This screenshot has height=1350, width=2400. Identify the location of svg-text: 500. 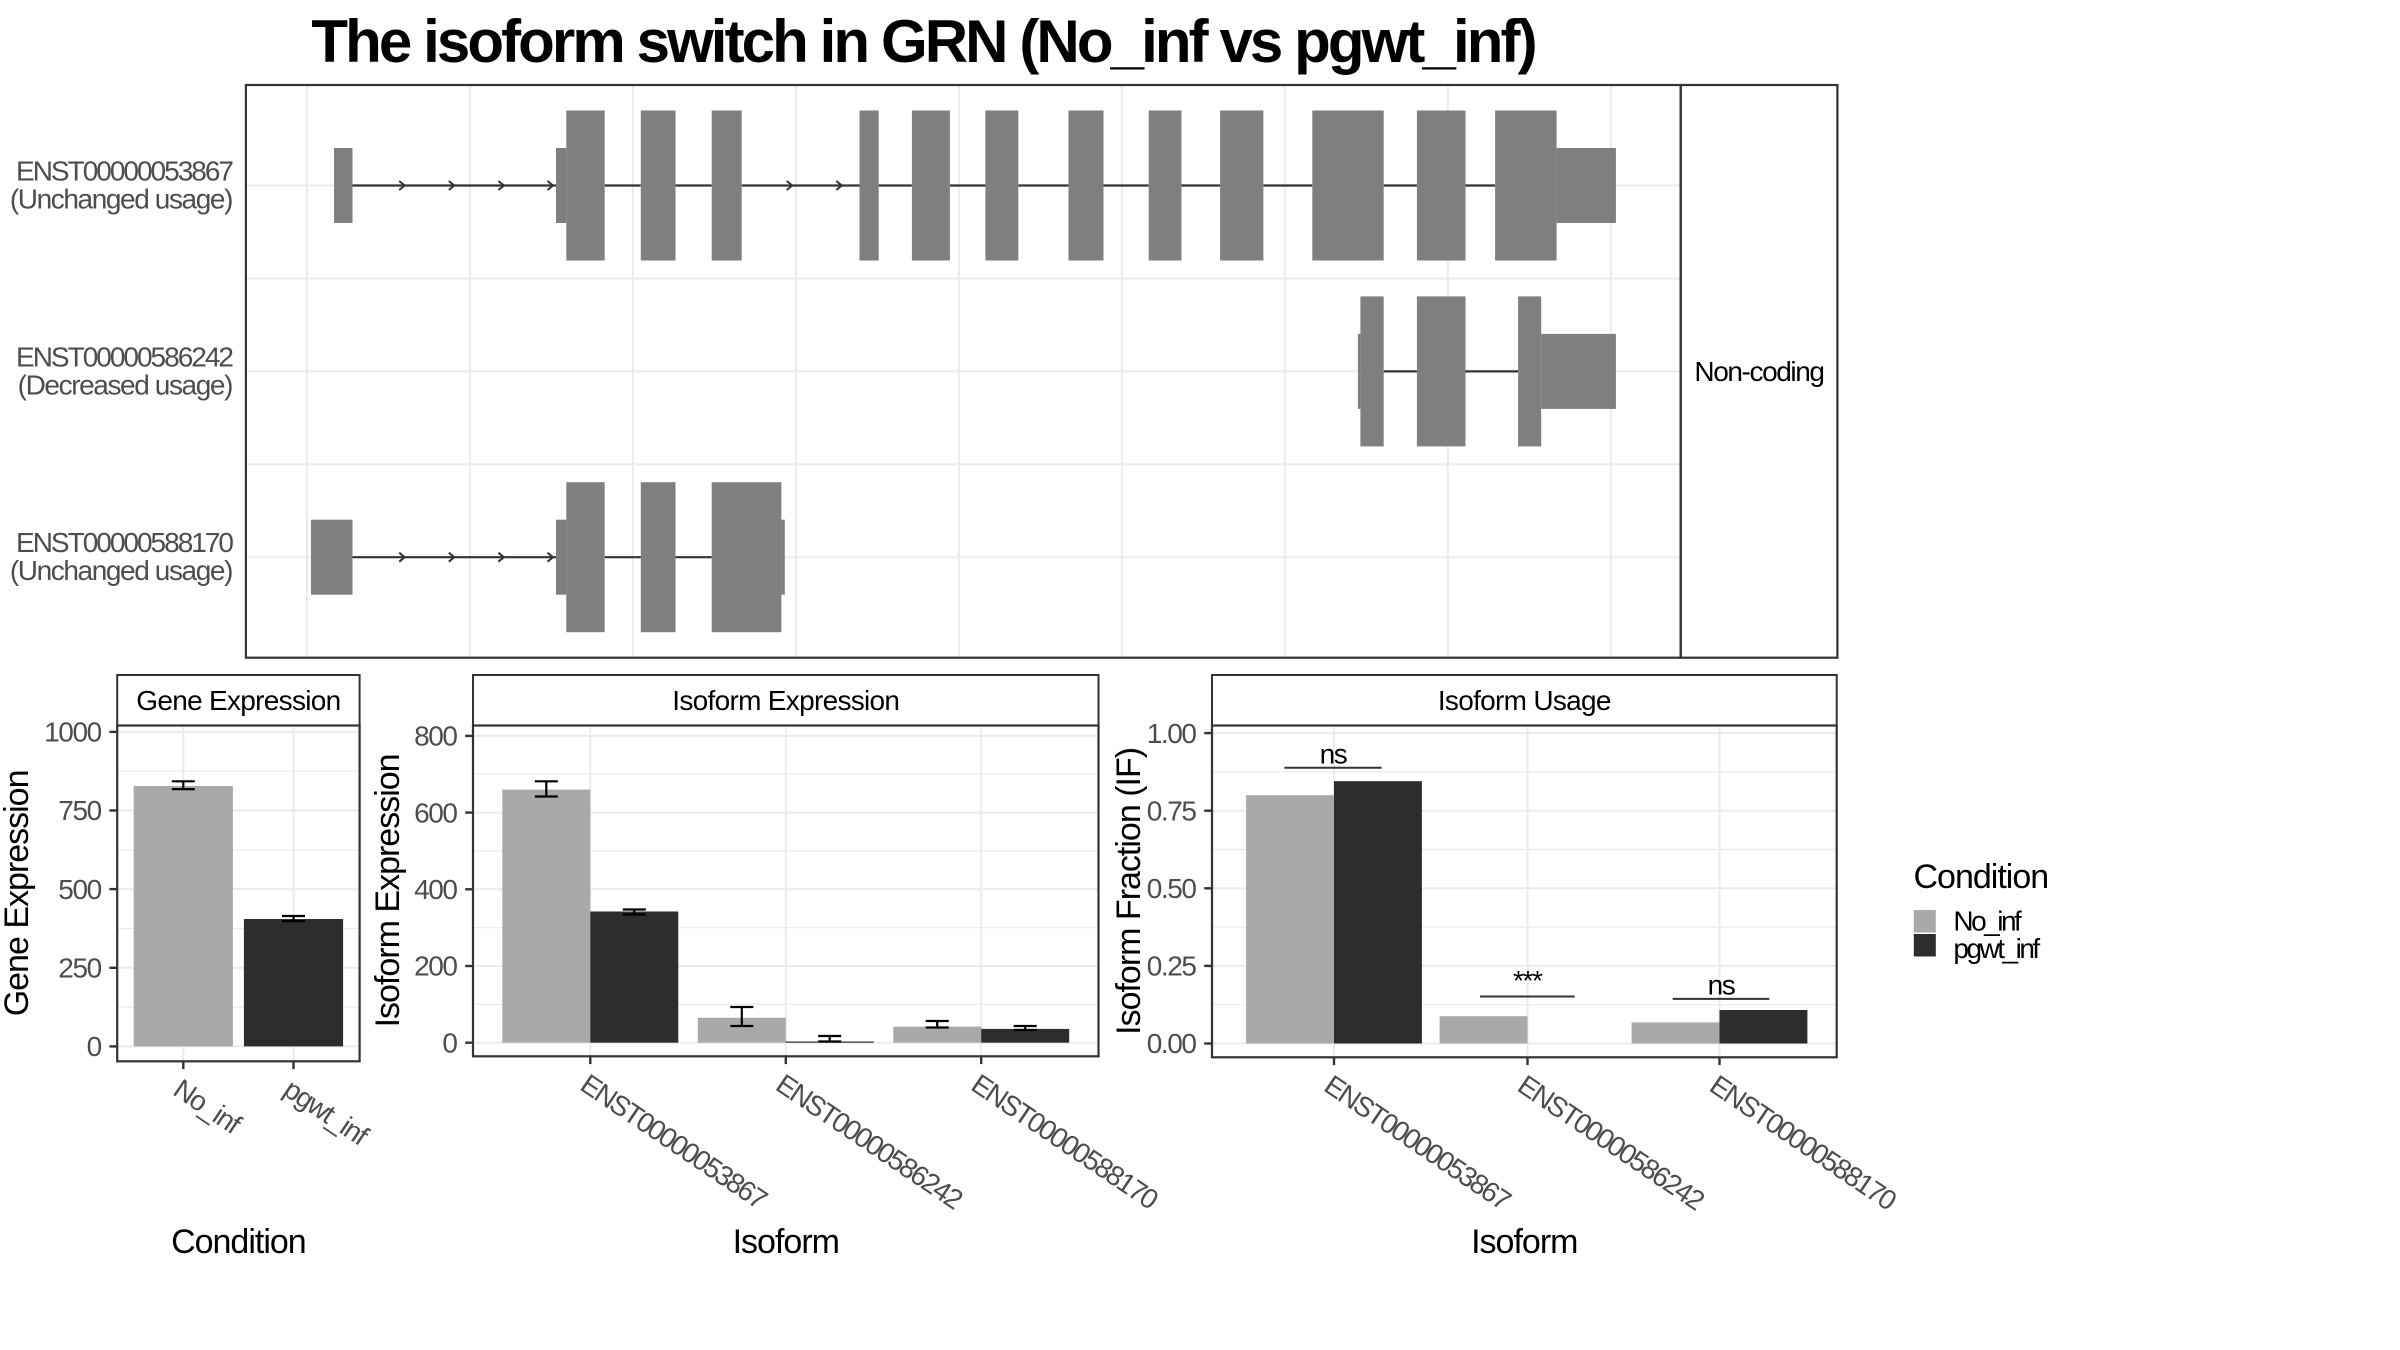
(79, 889).